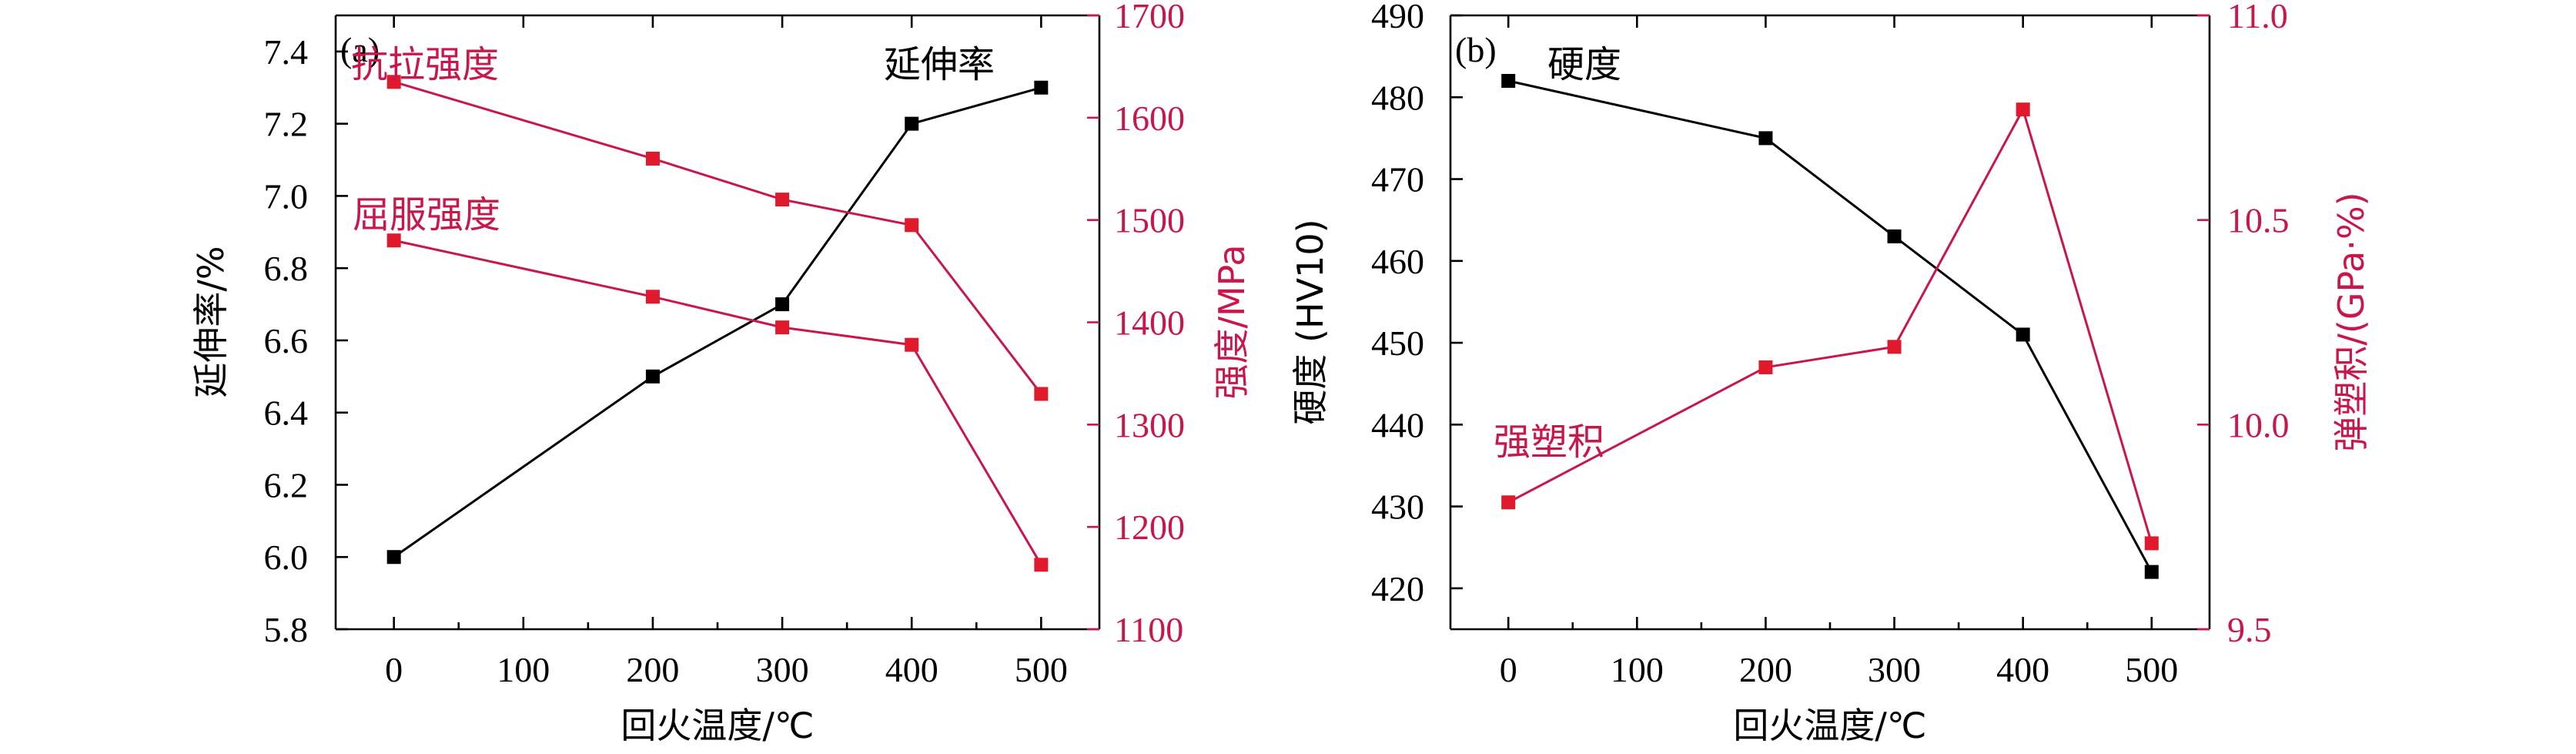 This screenshot has height=754, width=2576. What do you see at coordinates (2259, 220) in the screenshot?
I see `y-right-tick-label: 10.5` at bounding box center [2259, 220].